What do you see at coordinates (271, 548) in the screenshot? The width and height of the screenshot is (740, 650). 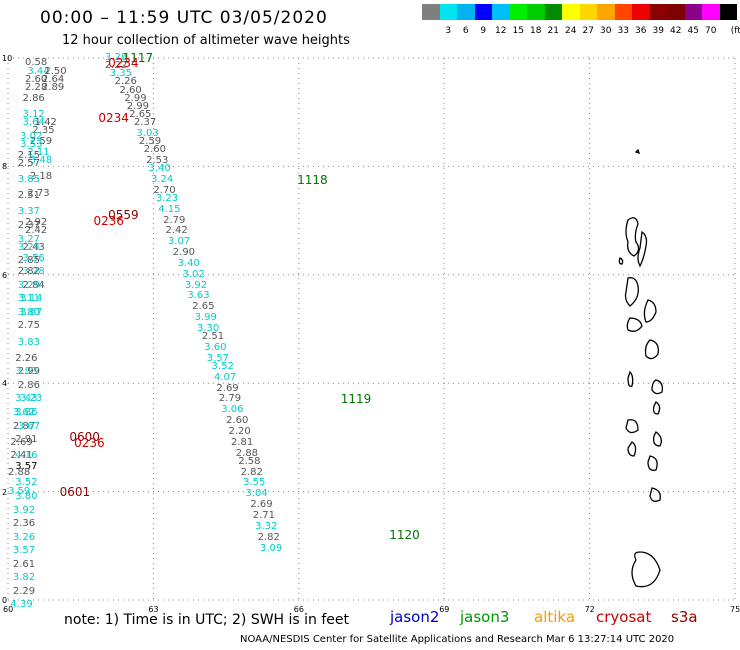 I see `wave-height-value: 3.09` at bounding box center [271, 548].